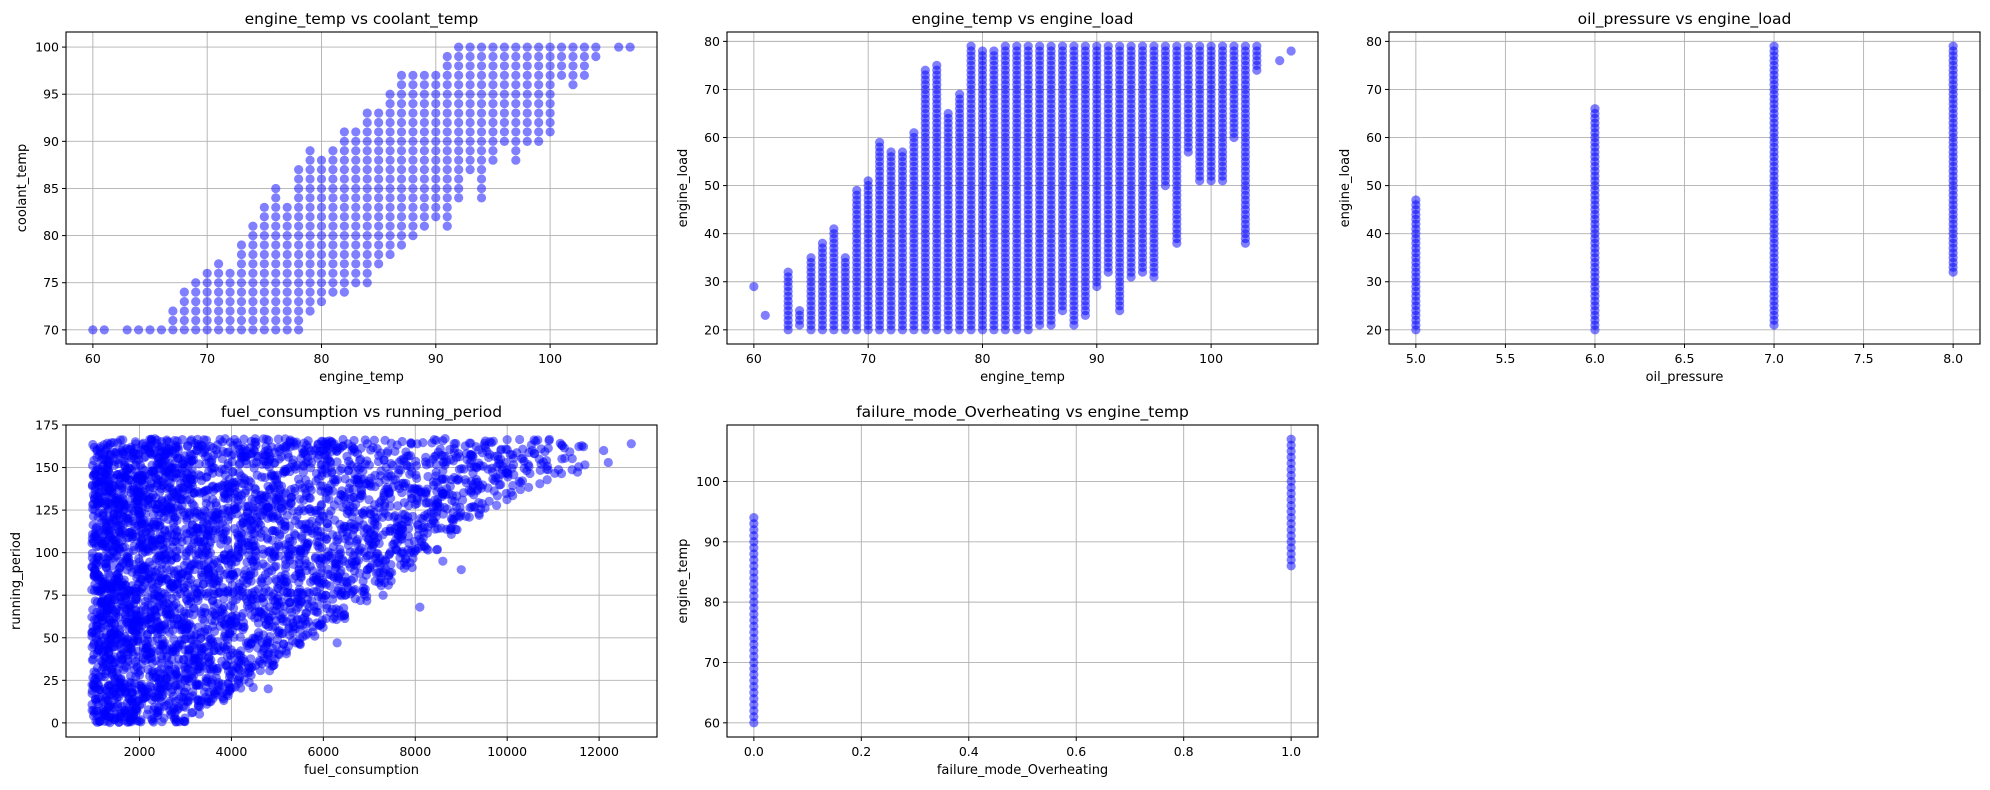 The width and height of the screenshot is (1990, 790). What do you see at coordinates (51, 188) in the screenshot?
I see `y-tick-label: 85` at bounding box center [51, 188].